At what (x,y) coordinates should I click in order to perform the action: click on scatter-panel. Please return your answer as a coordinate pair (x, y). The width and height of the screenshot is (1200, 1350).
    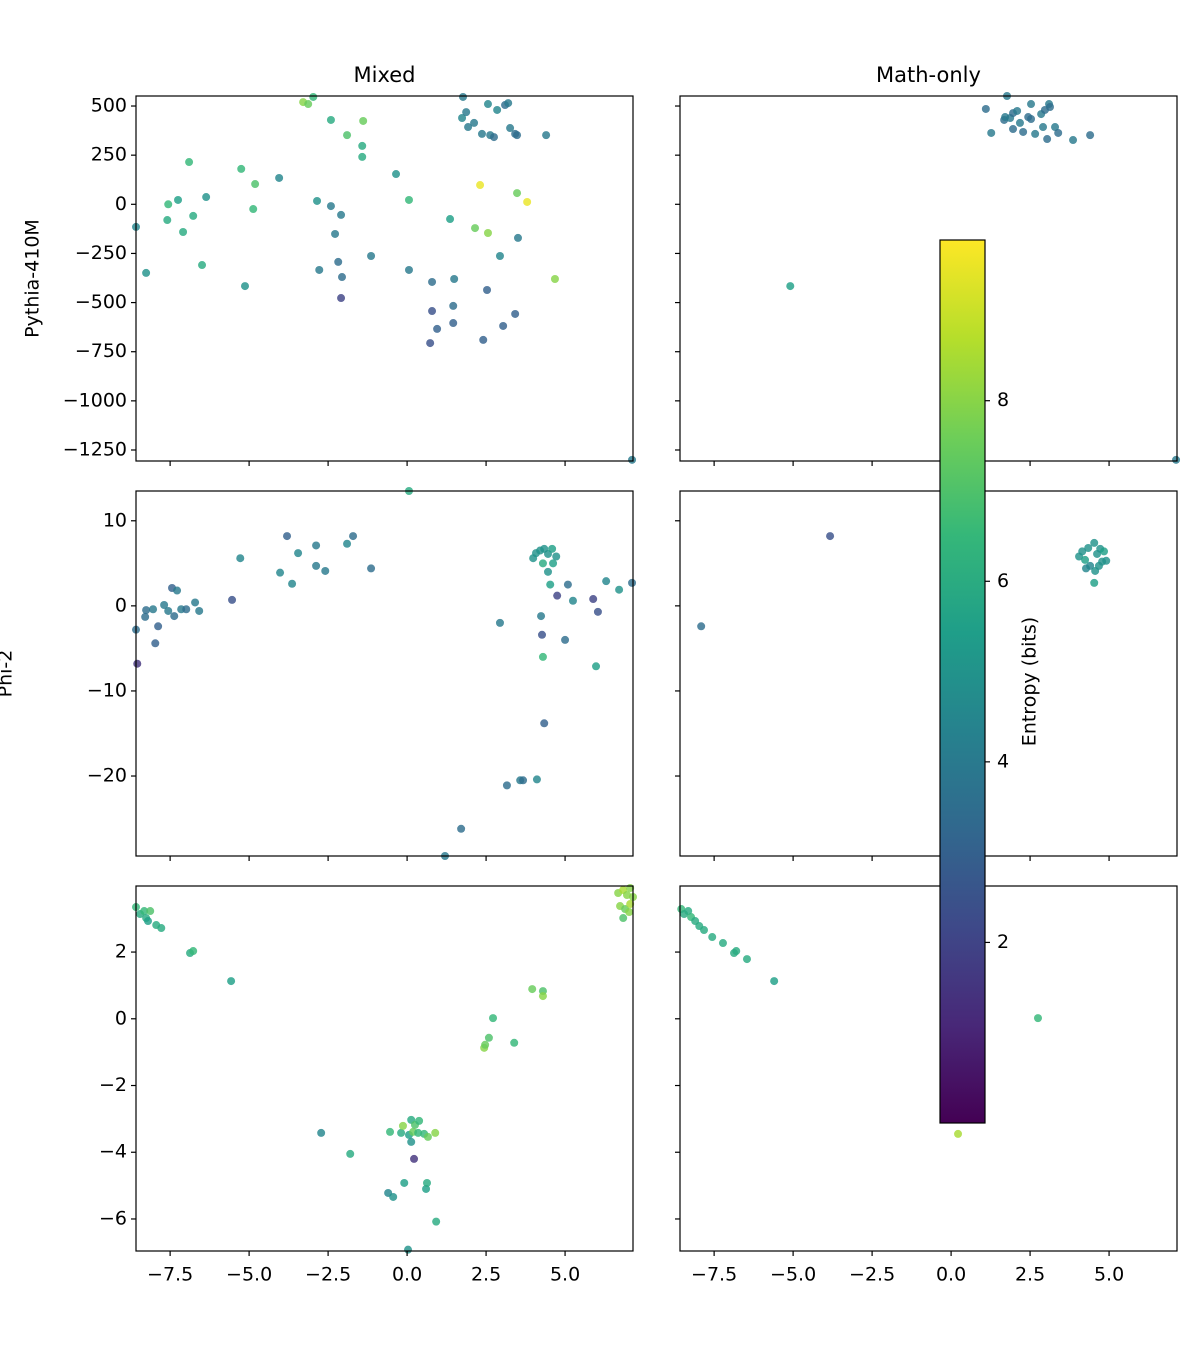
    Looking at the image, I should click on (384, 278).